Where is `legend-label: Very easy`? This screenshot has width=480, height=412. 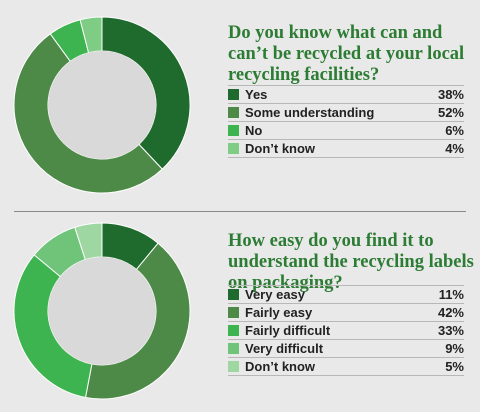 legend-label: Very easy is located at coordinates (275, 294).